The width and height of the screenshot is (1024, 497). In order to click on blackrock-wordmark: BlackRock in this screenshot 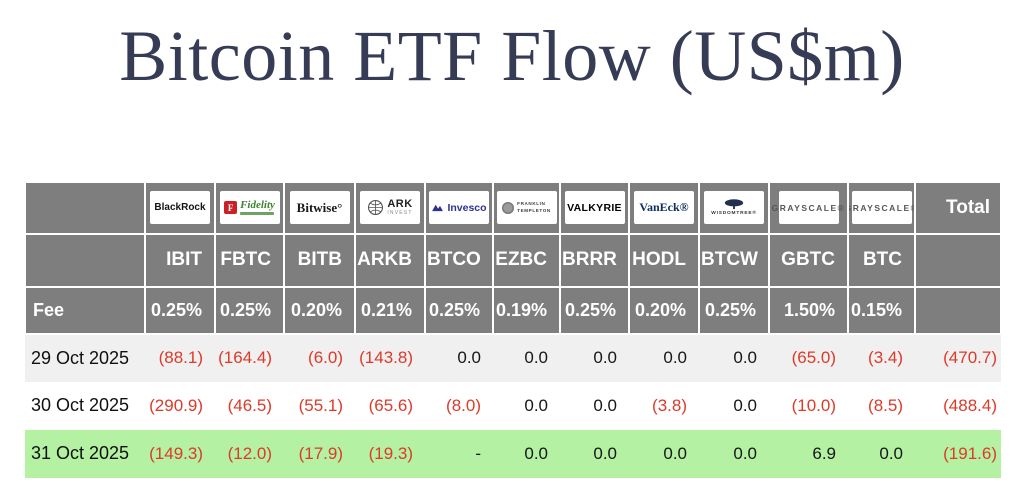, I will do `click(180, 208)`.